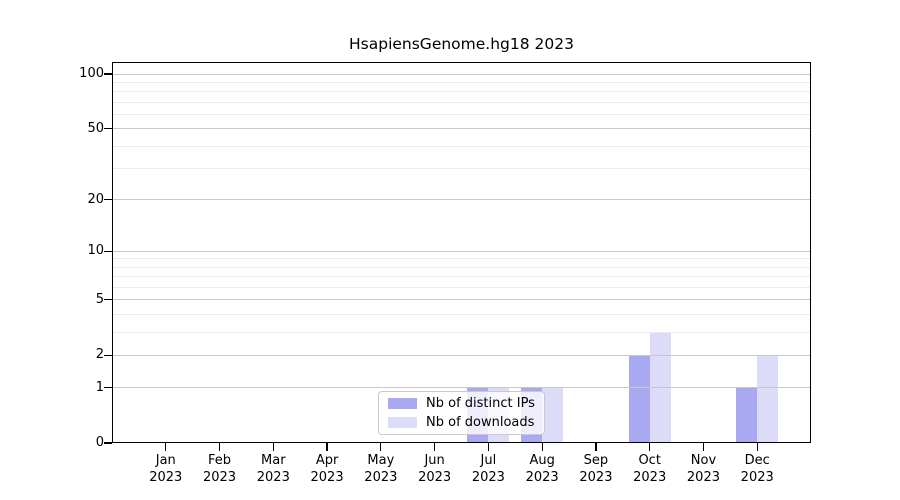  Describe the element at coordinates (91, 73) in the screenshot. I see `y-tick-label: 100` at that location.